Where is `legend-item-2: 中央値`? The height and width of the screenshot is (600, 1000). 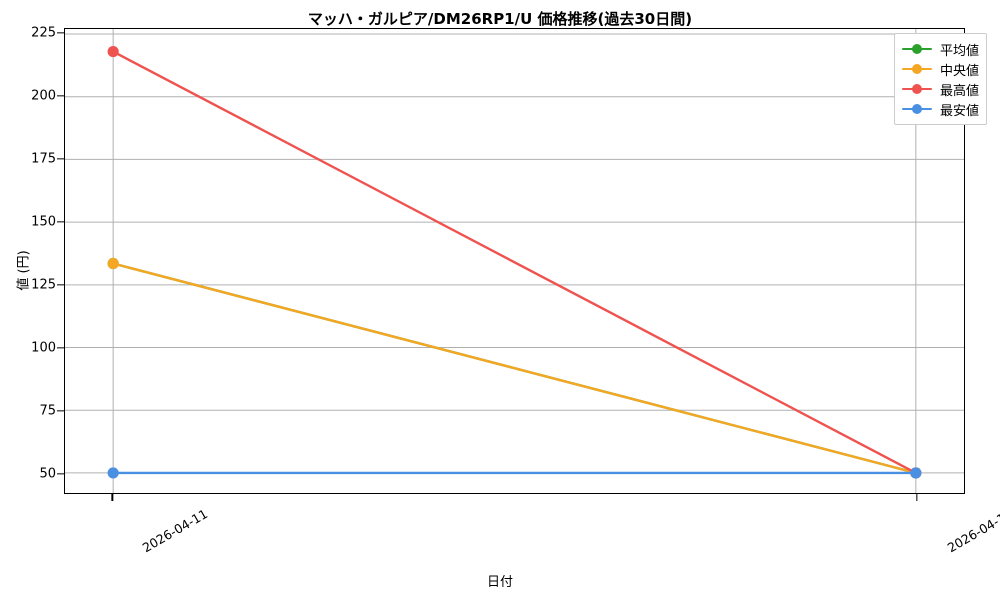 legend-item-2: 中央値 is located at coordinates (940, 69).